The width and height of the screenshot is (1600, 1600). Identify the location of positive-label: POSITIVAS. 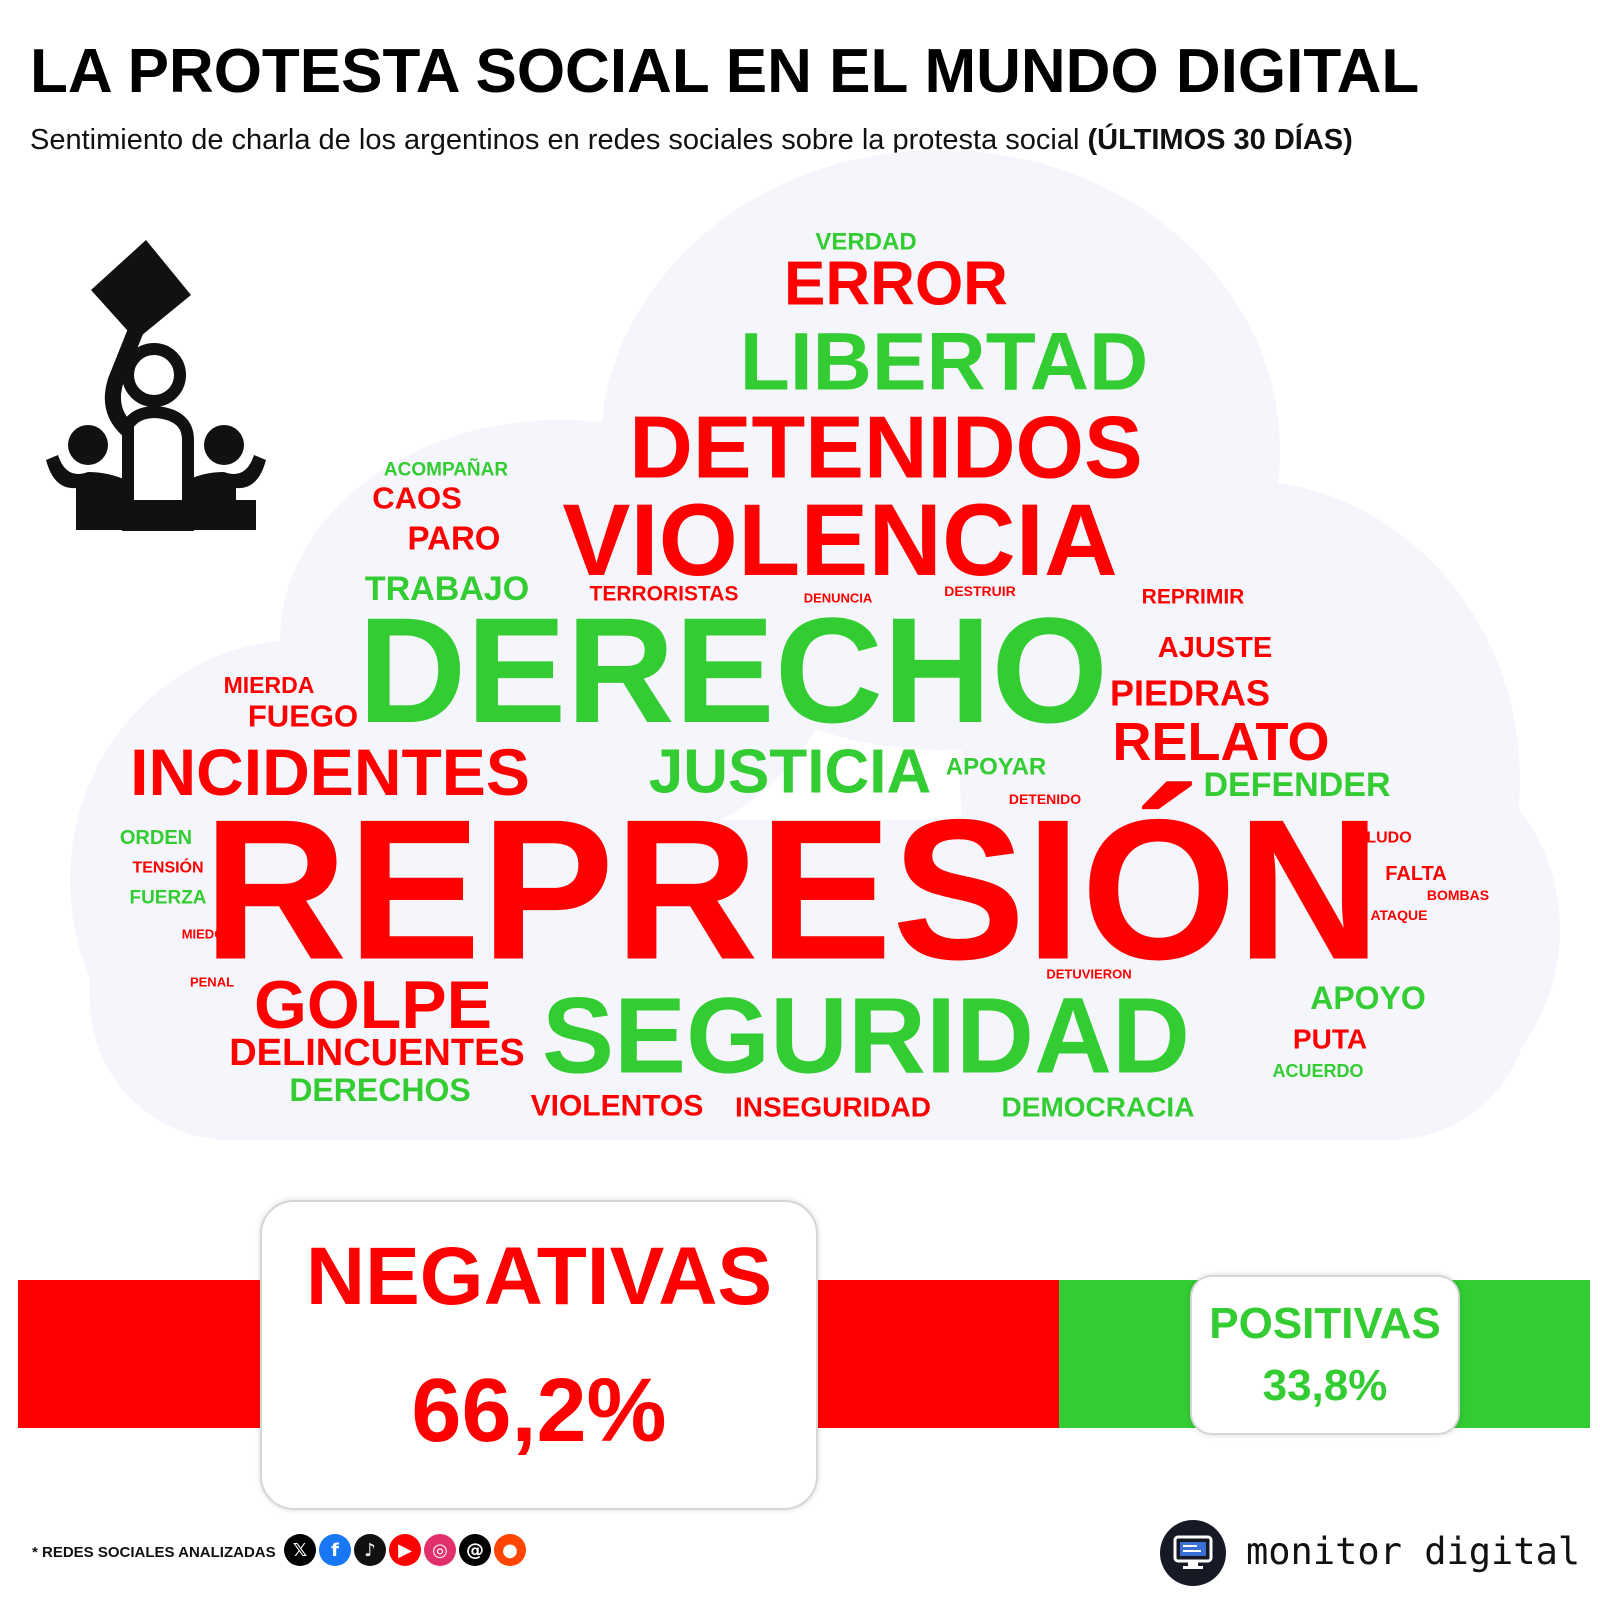
(1325, 1323).